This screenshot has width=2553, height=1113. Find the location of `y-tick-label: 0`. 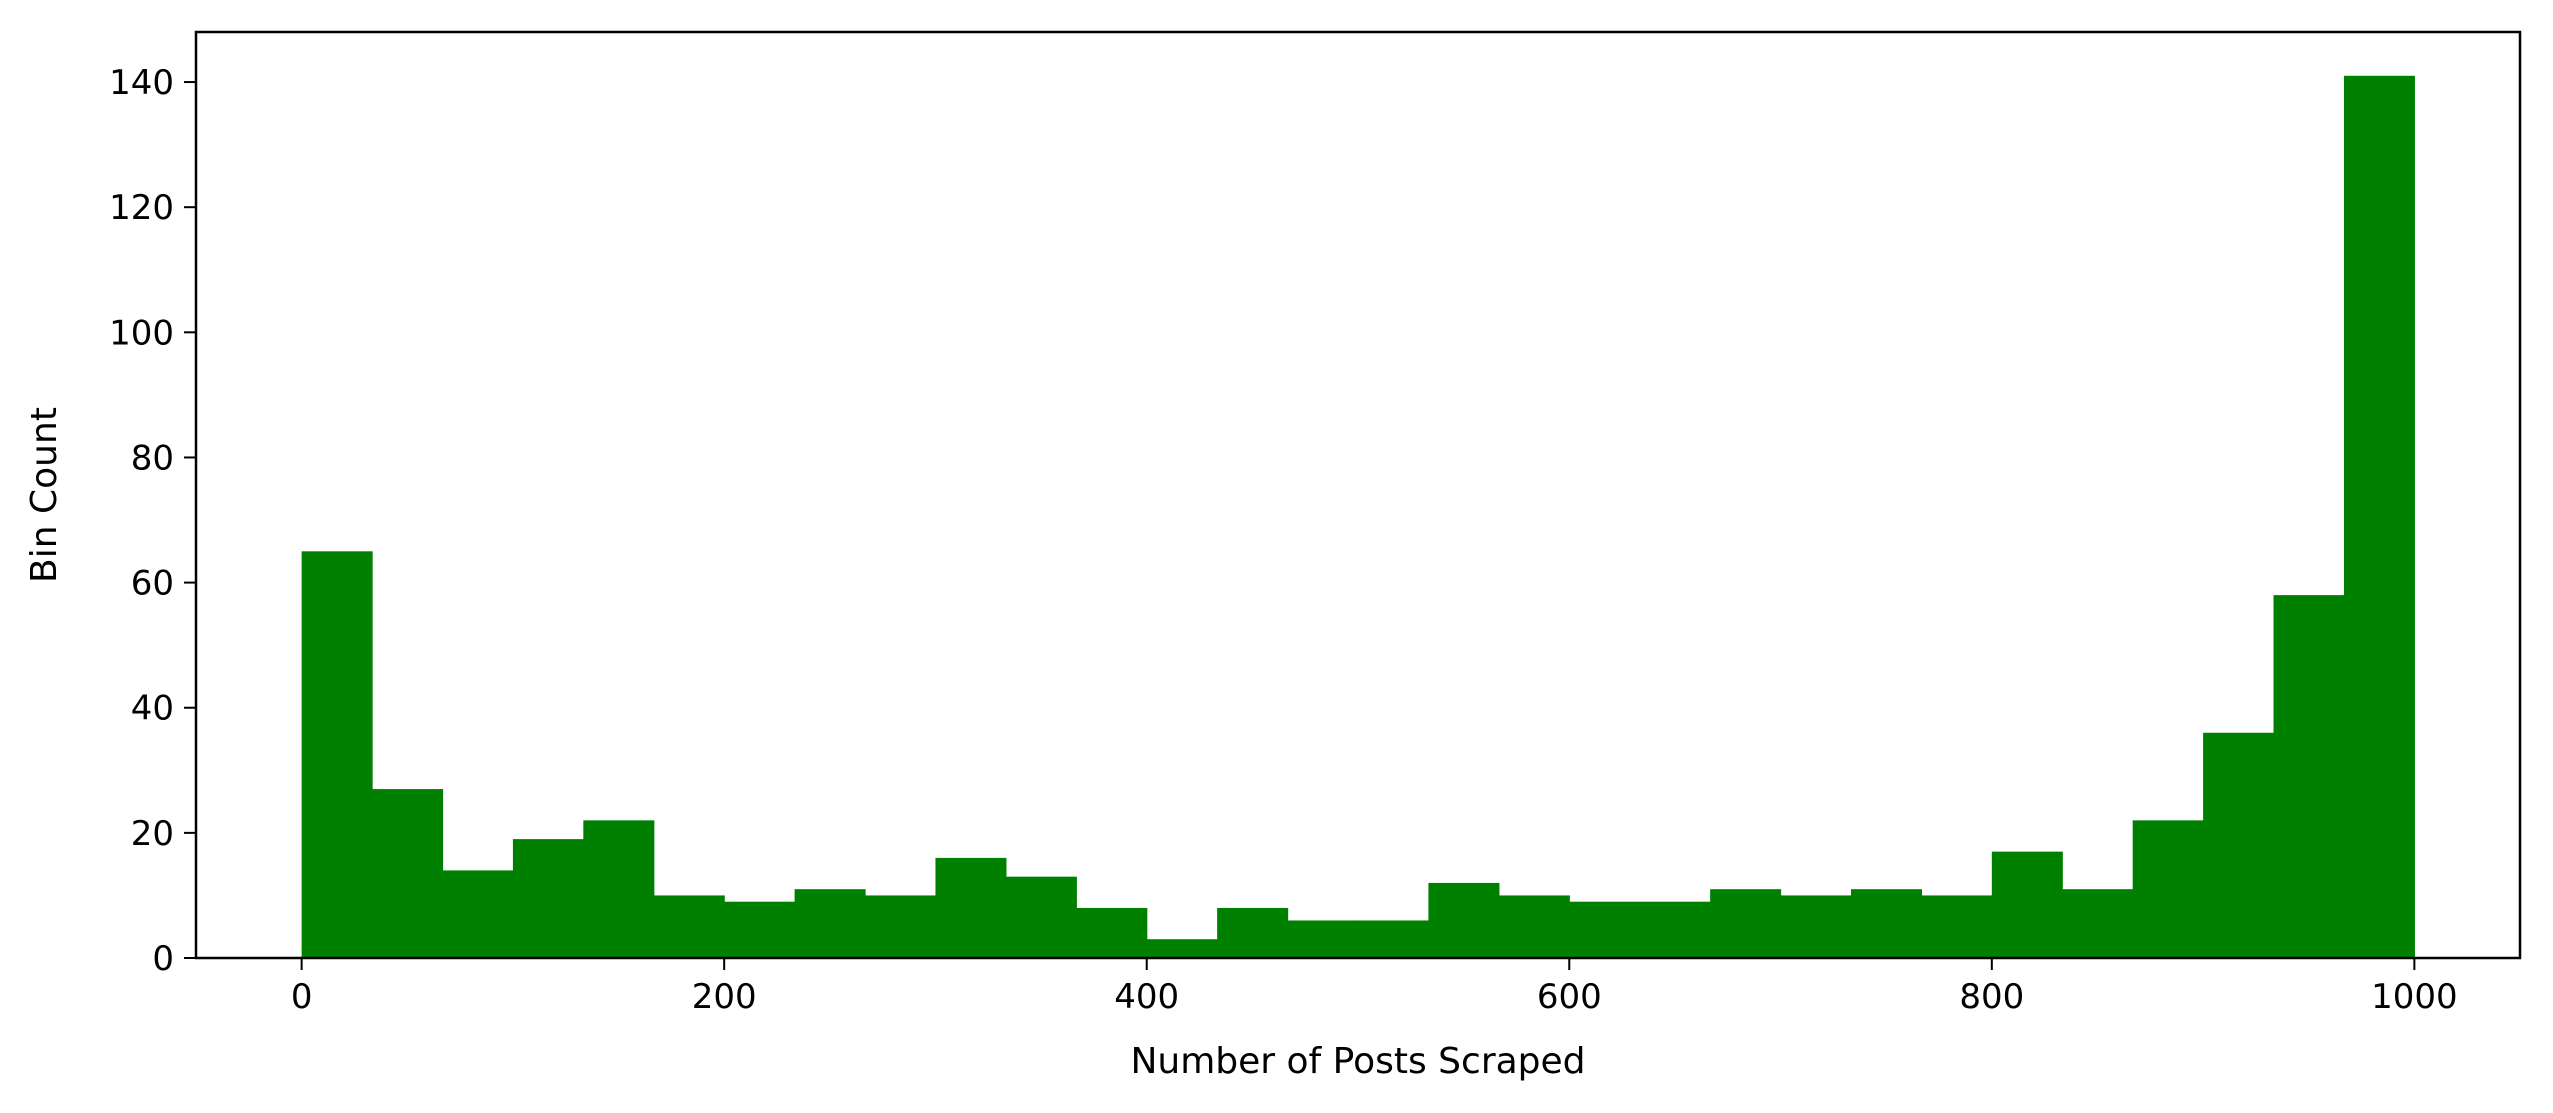

y-tick-label: 0 is located at coordinates (163, 959).